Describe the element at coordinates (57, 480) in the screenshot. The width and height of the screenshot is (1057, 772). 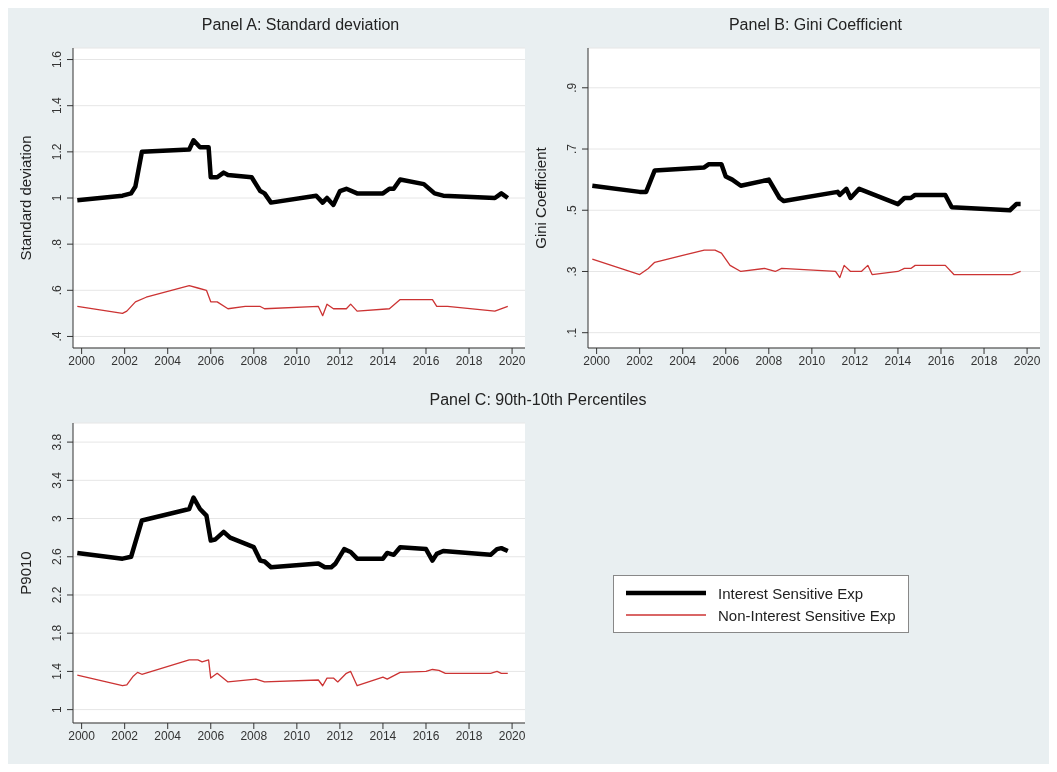
I see `y-tick-label: 3.4` at that location.